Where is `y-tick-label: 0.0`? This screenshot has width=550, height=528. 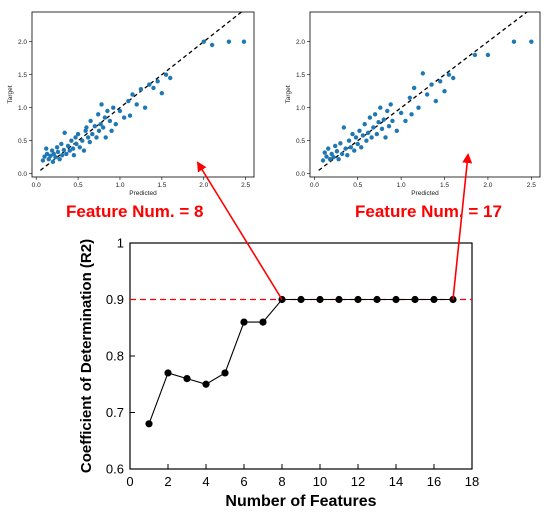
y-tick-label: 0.0 is located at coordinates (300, 174).